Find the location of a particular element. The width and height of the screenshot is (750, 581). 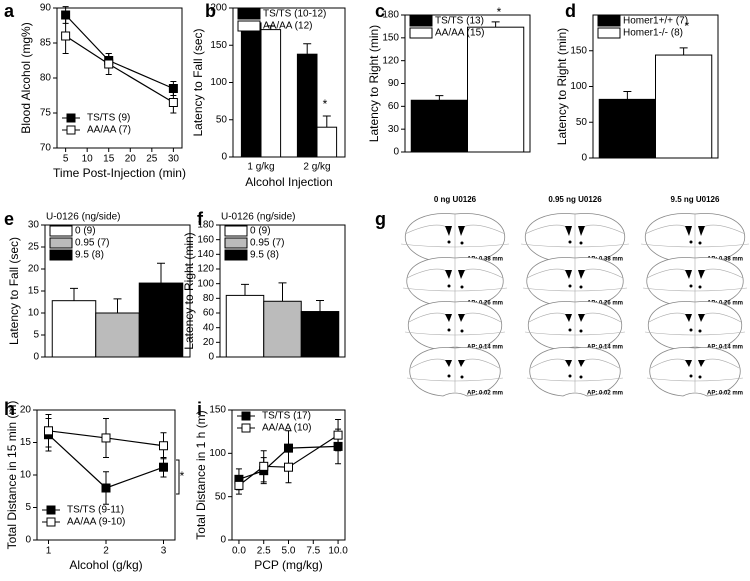

legend-label: AA/AA (9-10) is located at coordinates (96, 522).